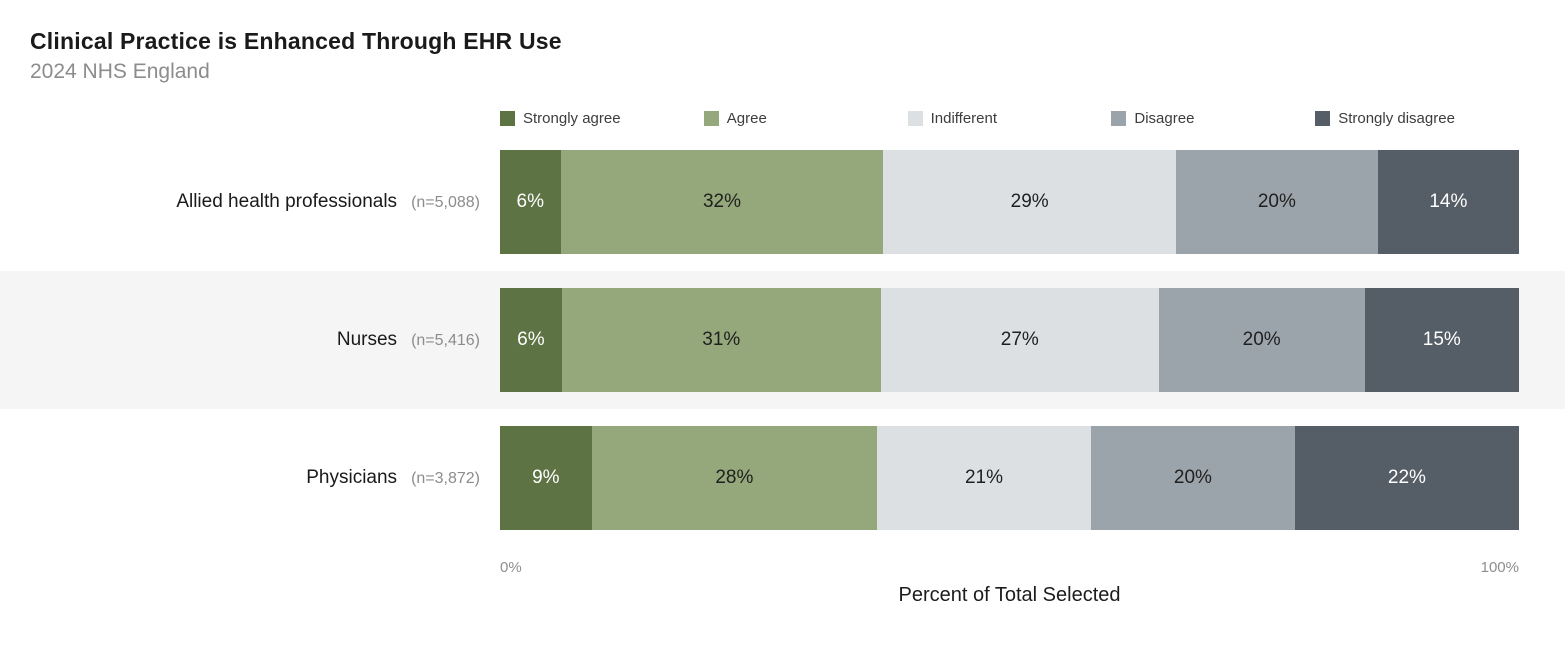 This screenshot has height=649, width=1565. I want to click on bar-segment: 29%, so click(1029, 202).